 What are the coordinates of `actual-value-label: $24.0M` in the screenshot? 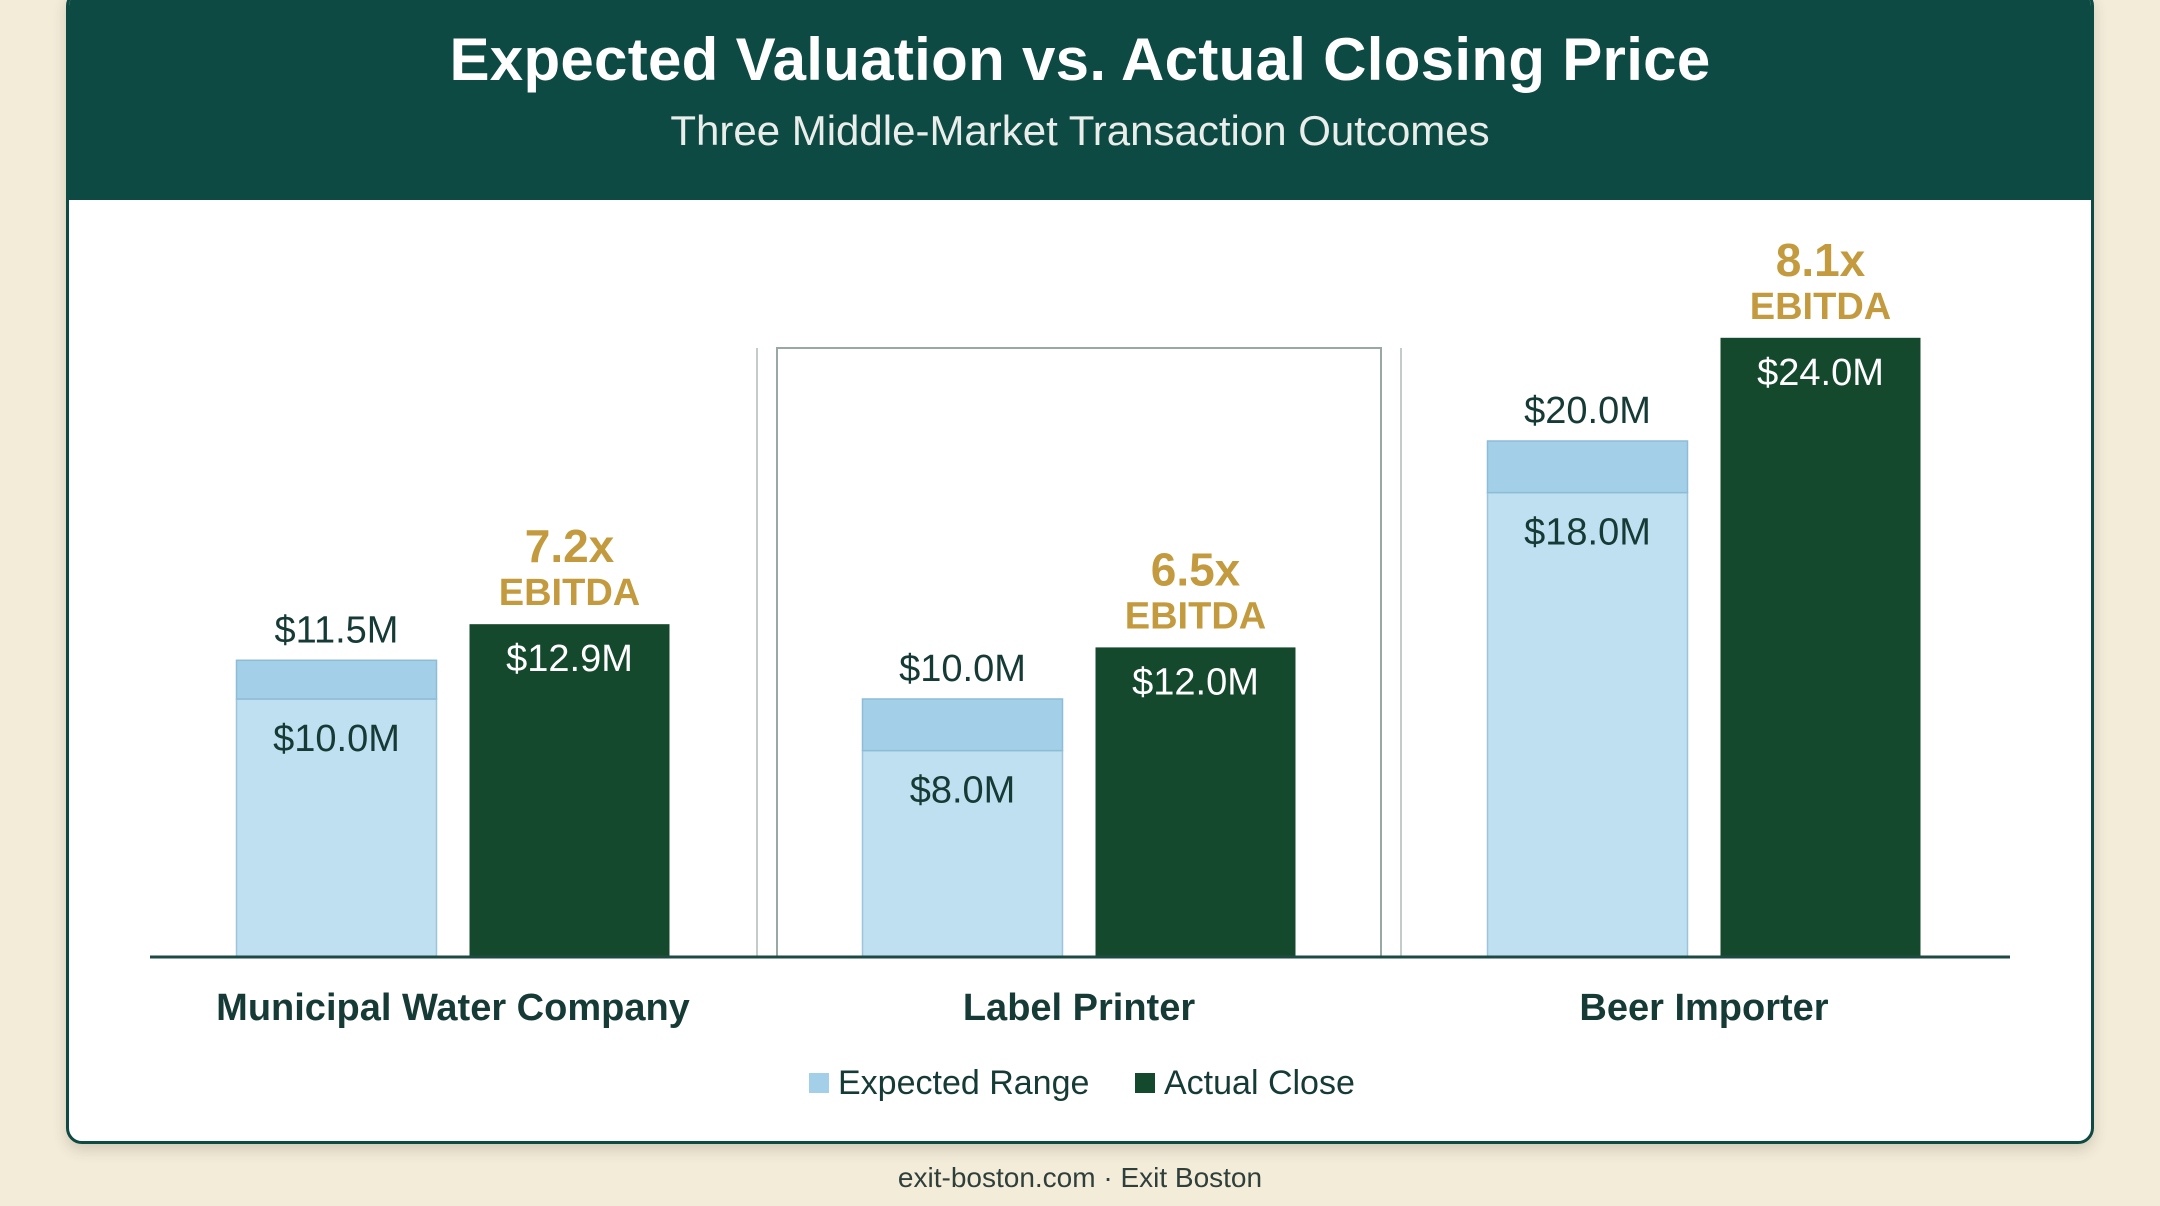 It's located at (1820, 373).